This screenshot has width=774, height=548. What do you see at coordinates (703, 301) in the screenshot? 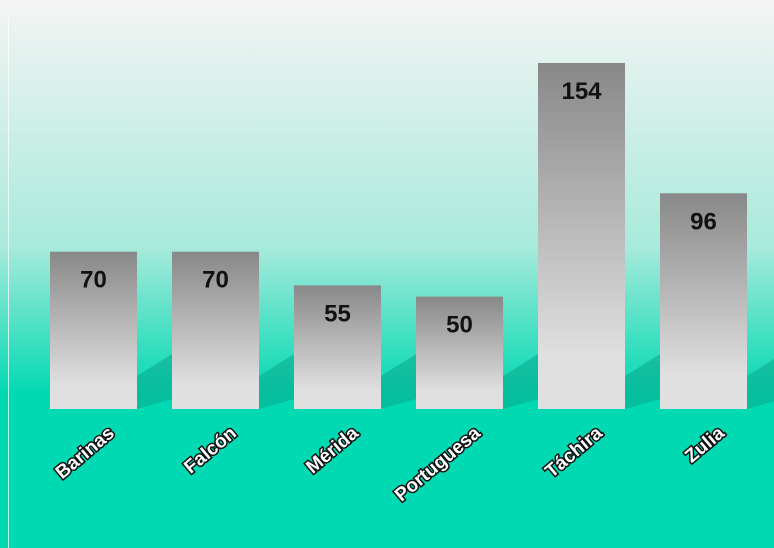
I see `bar-zulia` at bounding box center [703, 301].